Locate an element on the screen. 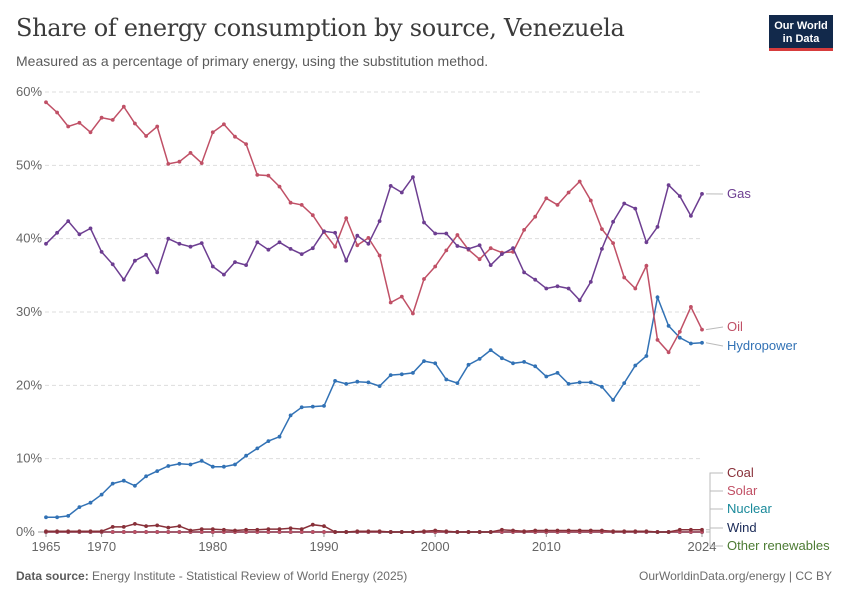 The height and width of the screenshot is (600, 850). series-label-other_renewables: Other renewables is located at coordinates (778, 545).